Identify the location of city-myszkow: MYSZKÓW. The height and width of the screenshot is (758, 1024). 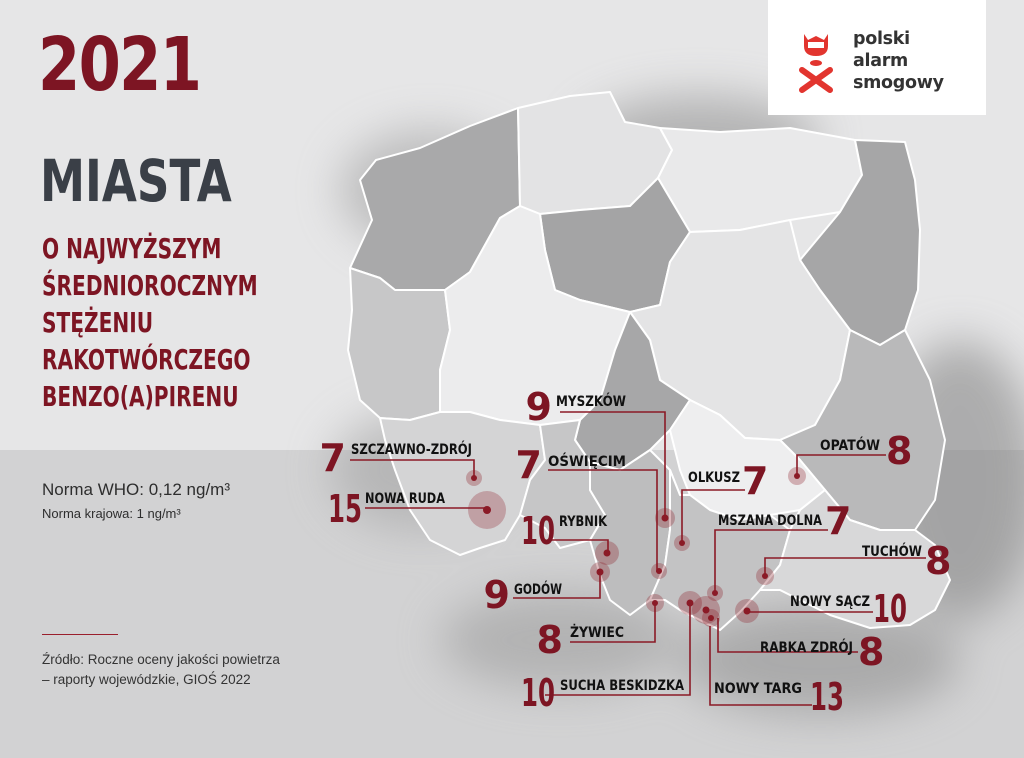
(591, 401).